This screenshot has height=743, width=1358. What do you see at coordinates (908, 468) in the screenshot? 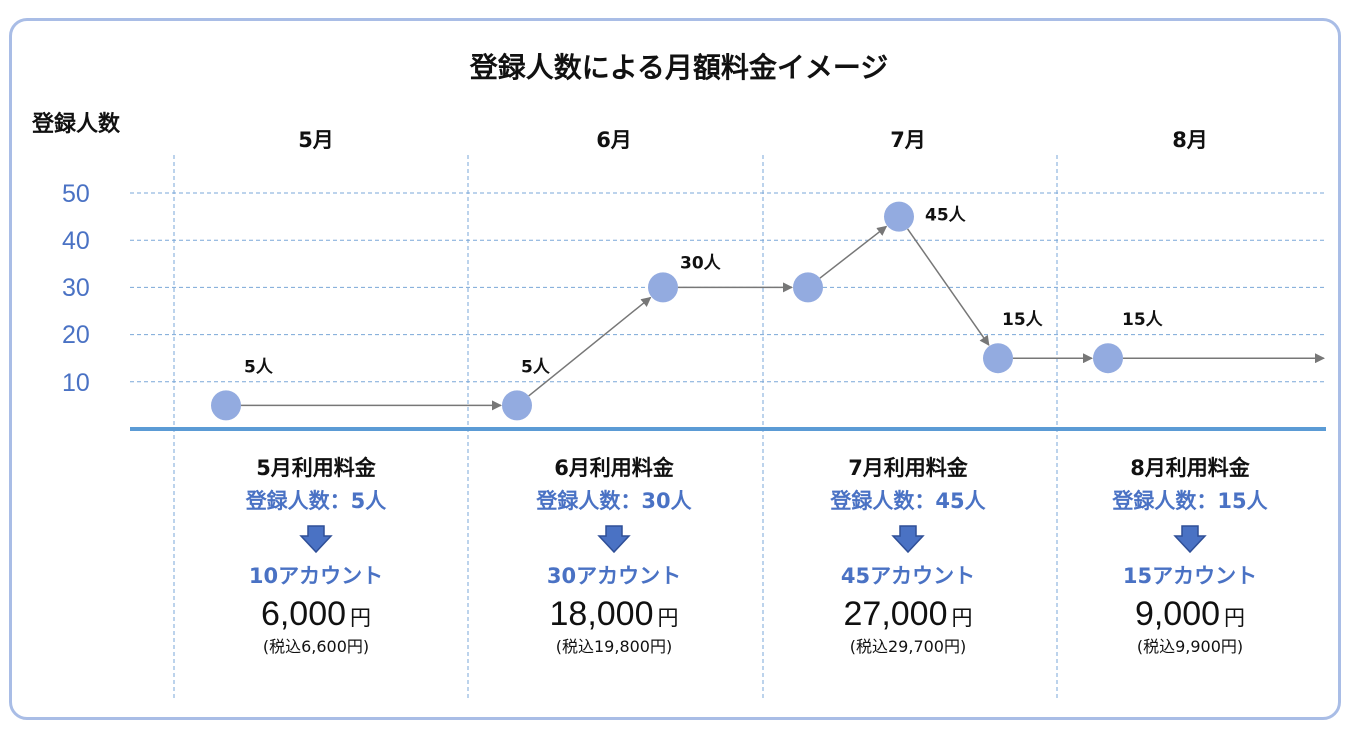
I see `fee-heading: 7月利用料金` at bounding box center [908, 468].